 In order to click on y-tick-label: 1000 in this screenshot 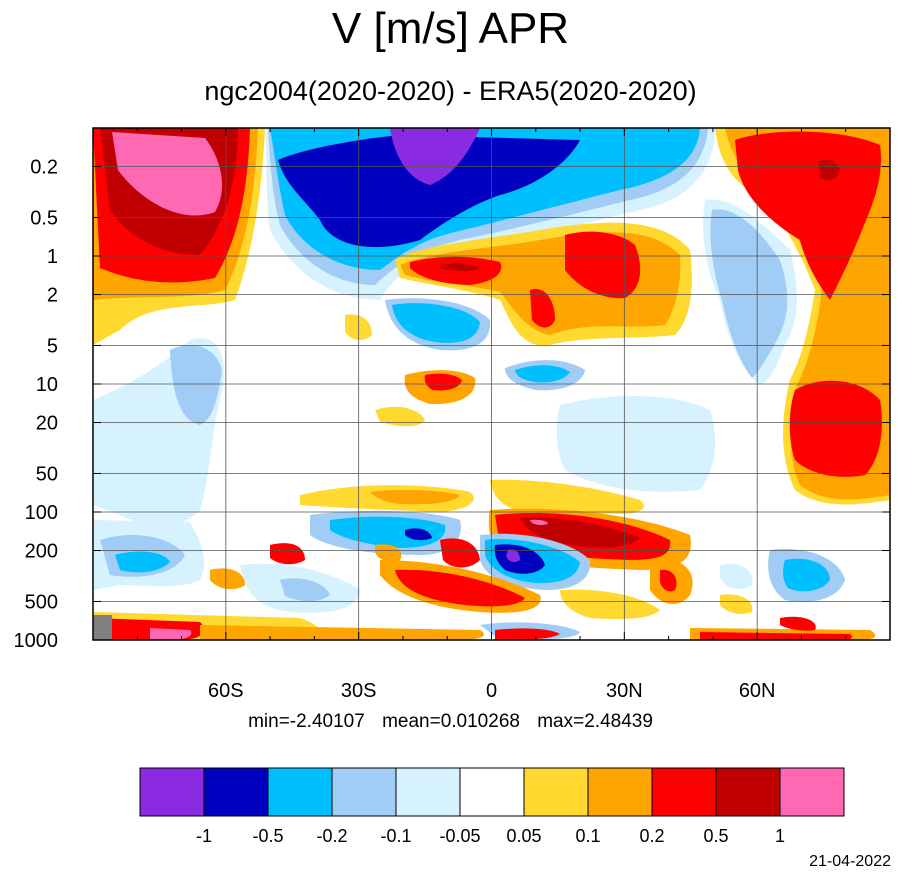, I will do `click(36, 641)`.